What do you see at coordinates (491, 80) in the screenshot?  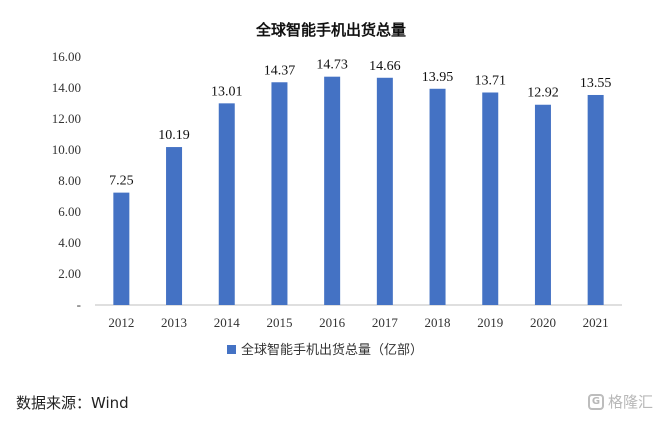 I see `data-label: 13.71` at bounding box center [491, 80].